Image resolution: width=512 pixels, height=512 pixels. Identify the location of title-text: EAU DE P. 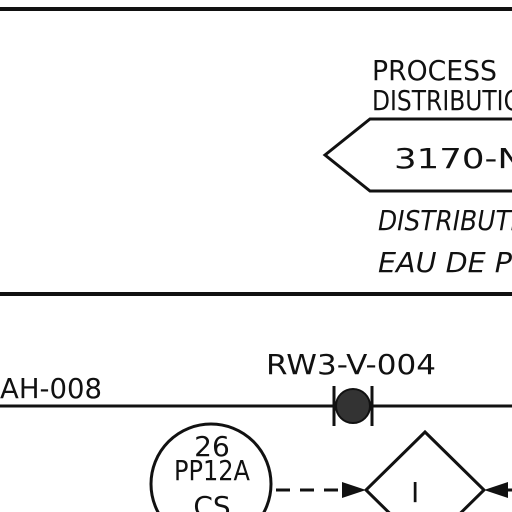
(445, 262).